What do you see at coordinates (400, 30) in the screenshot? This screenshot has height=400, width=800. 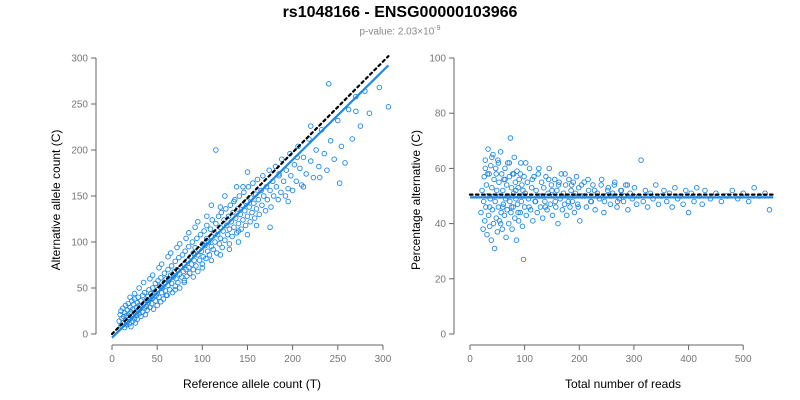 I see `chart-subtitle: p-value: 2.03×10-9` at bounding box center [400, 30].